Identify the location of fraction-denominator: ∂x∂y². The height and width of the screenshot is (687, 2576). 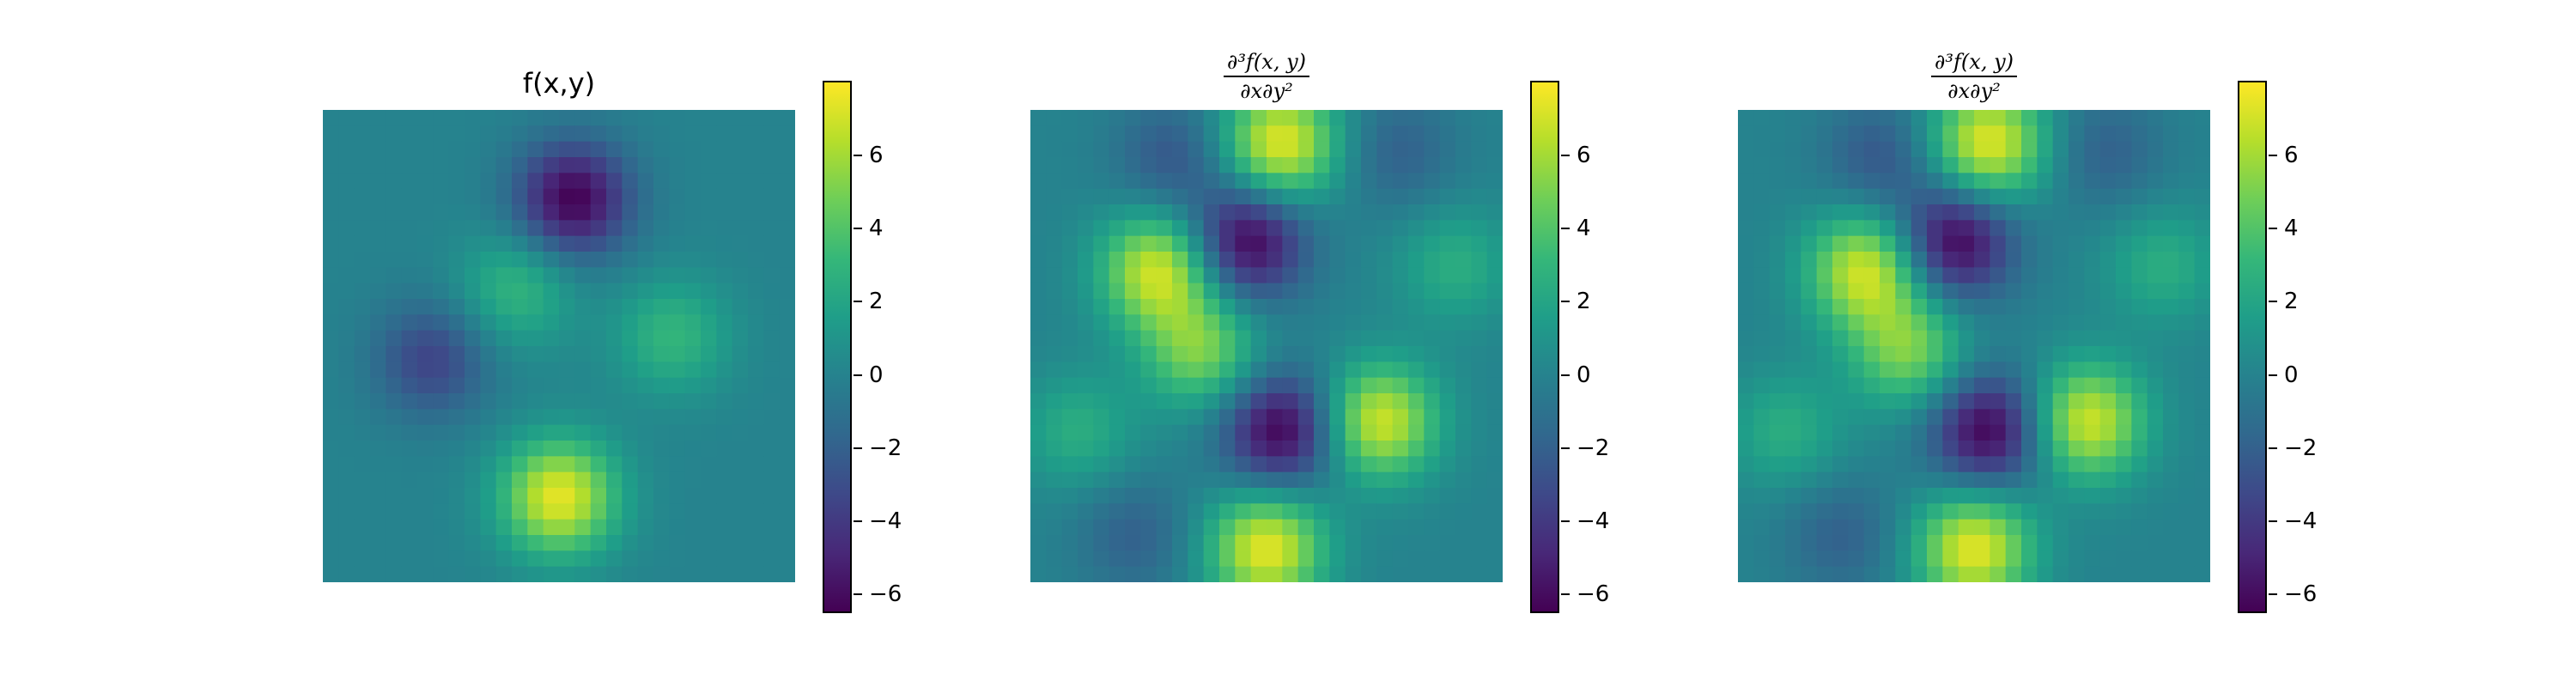
(1266, 91).